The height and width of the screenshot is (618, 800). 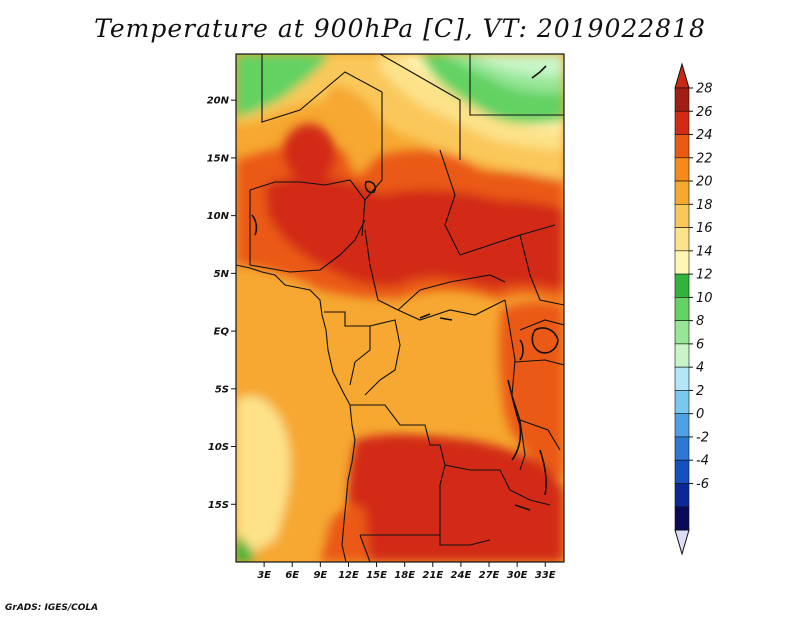 I want to click on lon-tick-label: 12E, so click(x=348, y=575).